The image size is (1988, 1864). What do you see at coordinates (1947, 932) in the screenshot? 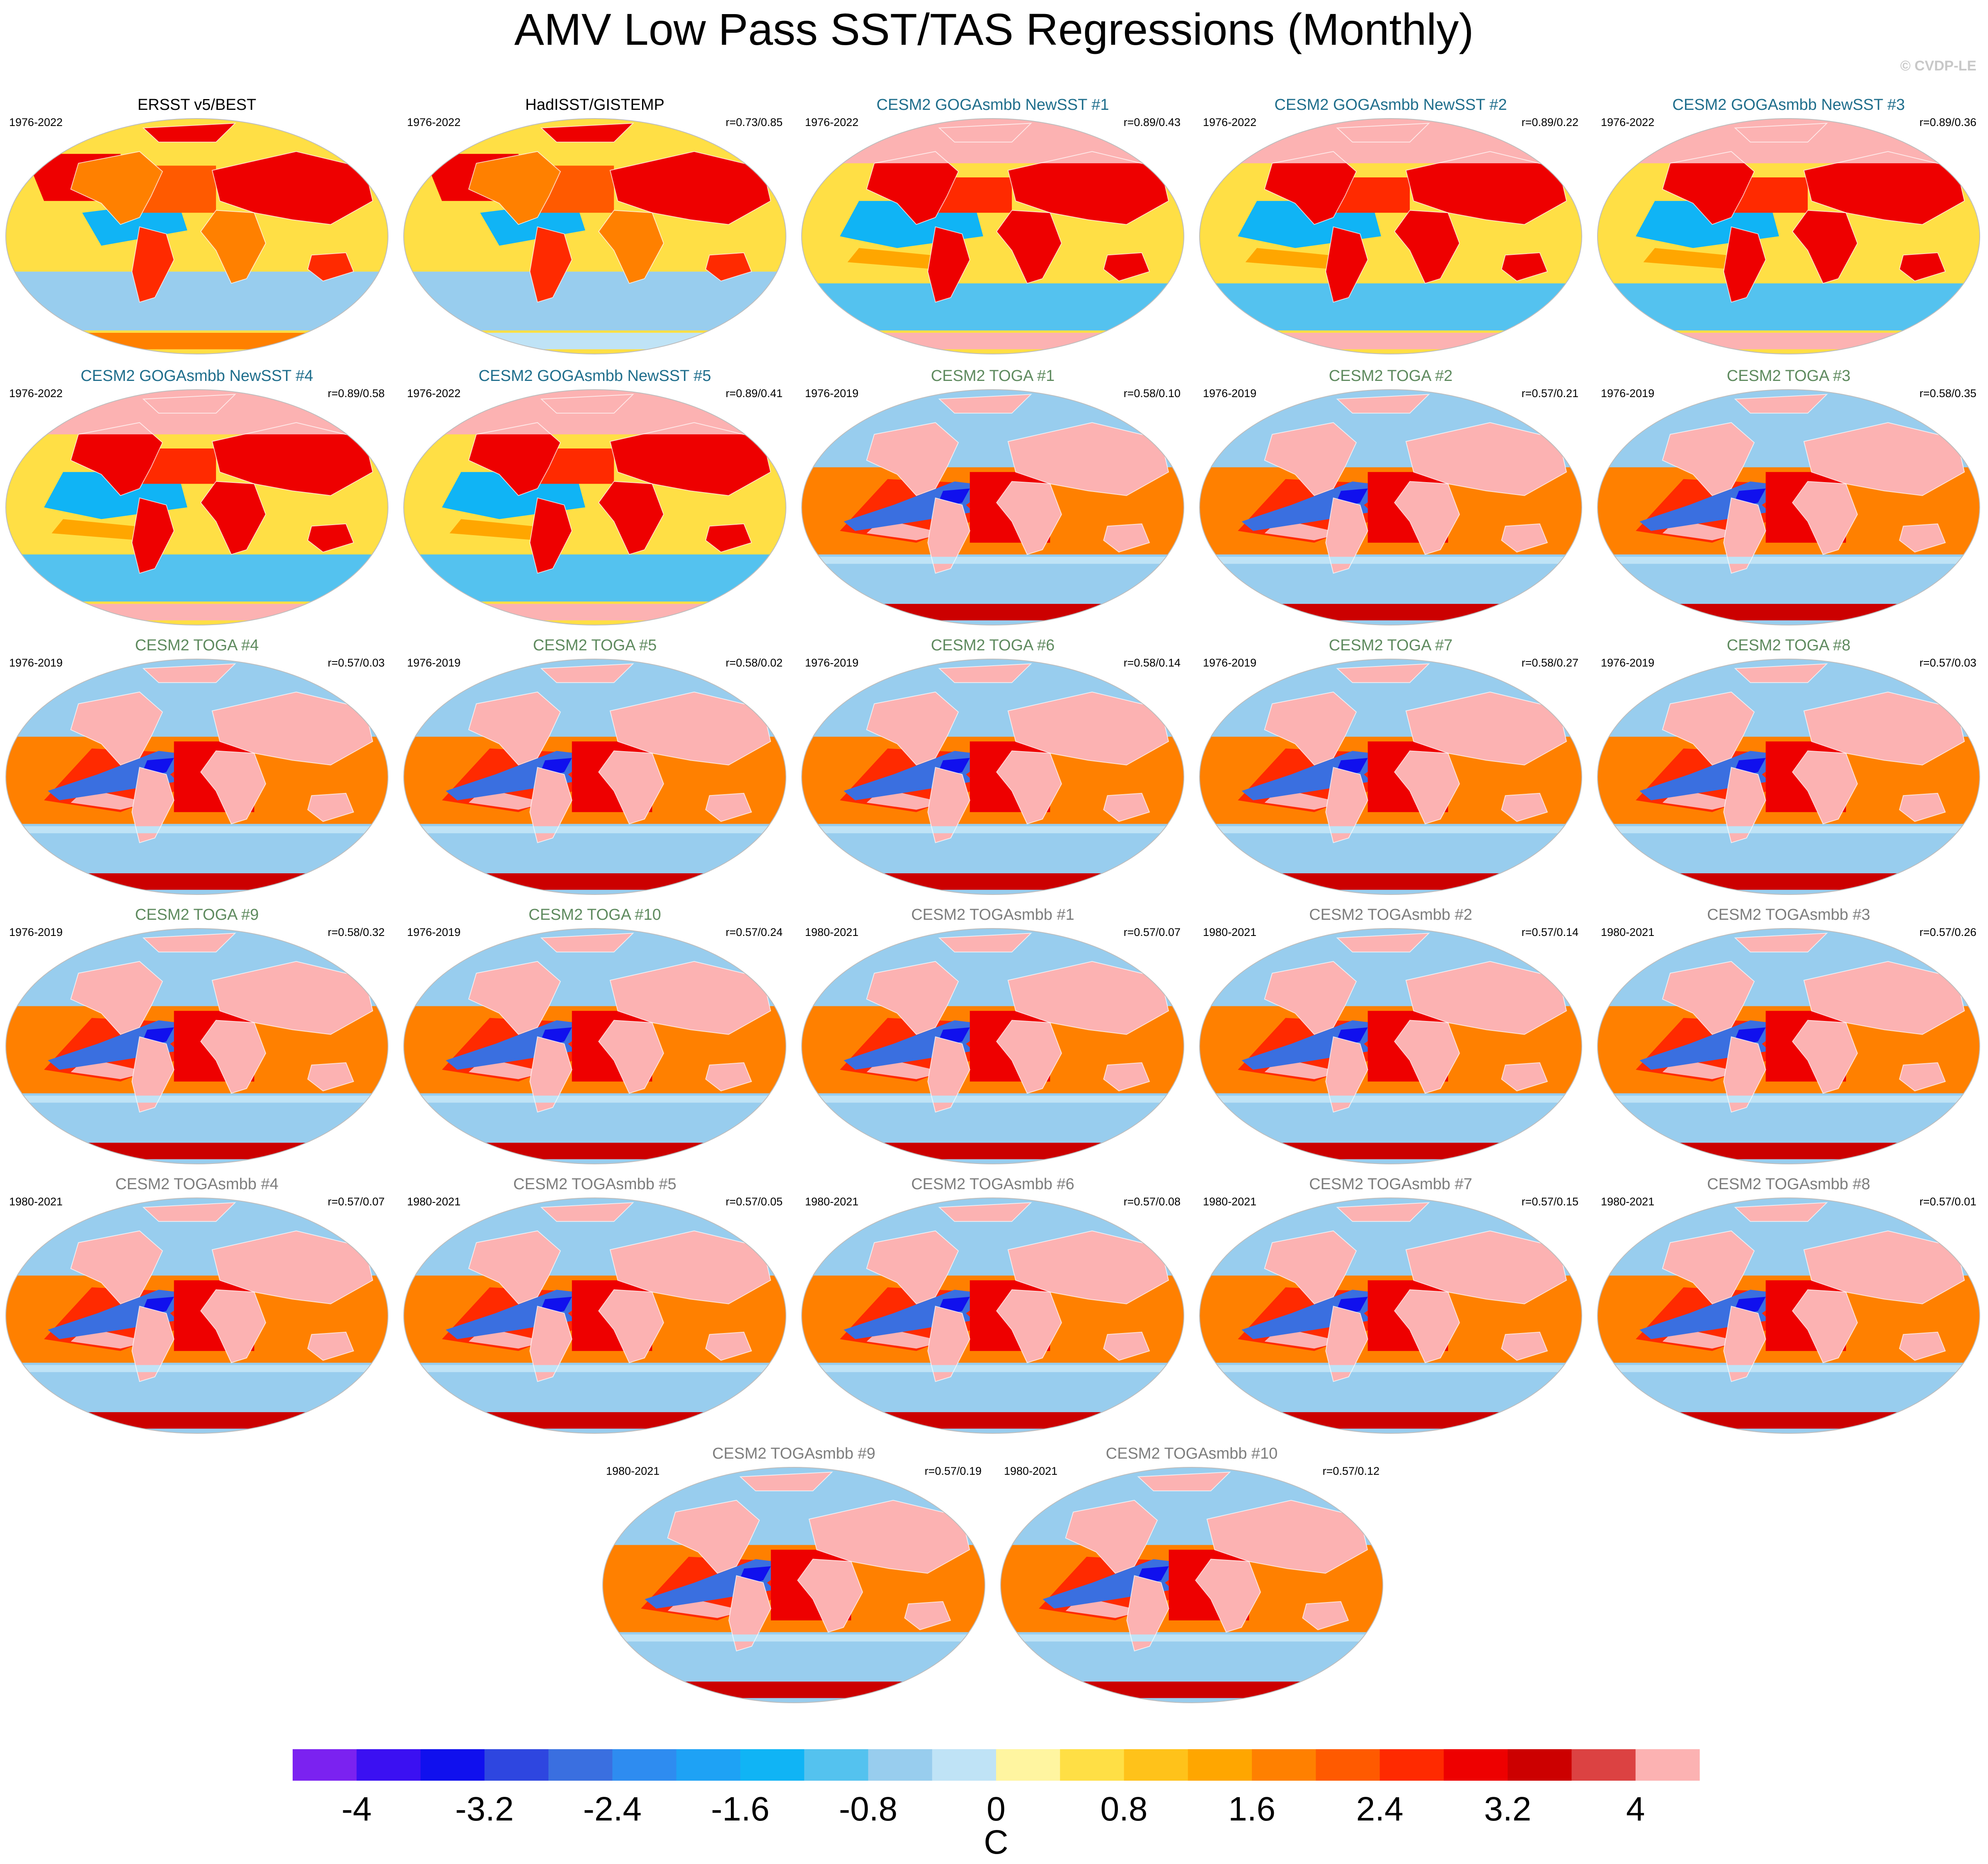
I see `panel-correlation: r=0.57/0.26` at bounding box center [1947, 932].